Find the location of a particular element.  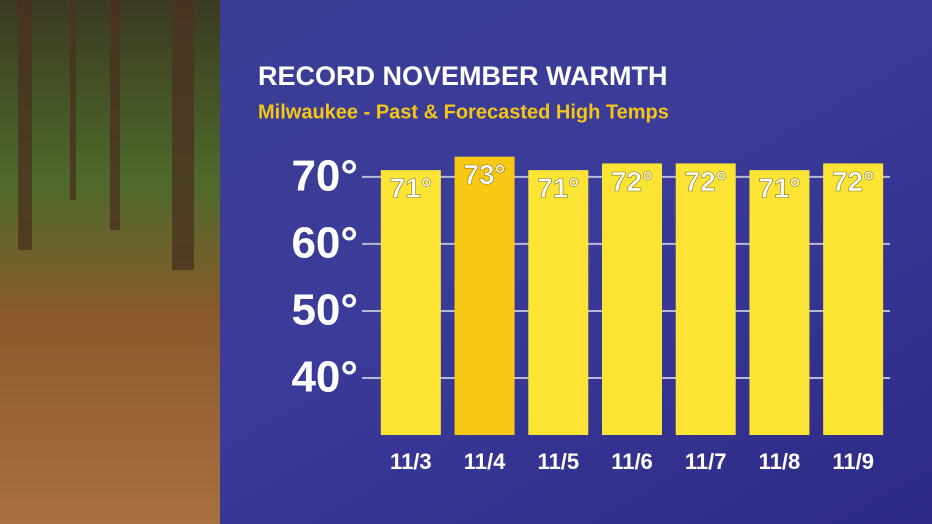

chart-subtitle: Milwaukee - Past & Forecasted High Temps is located at coordinates (463, 112).